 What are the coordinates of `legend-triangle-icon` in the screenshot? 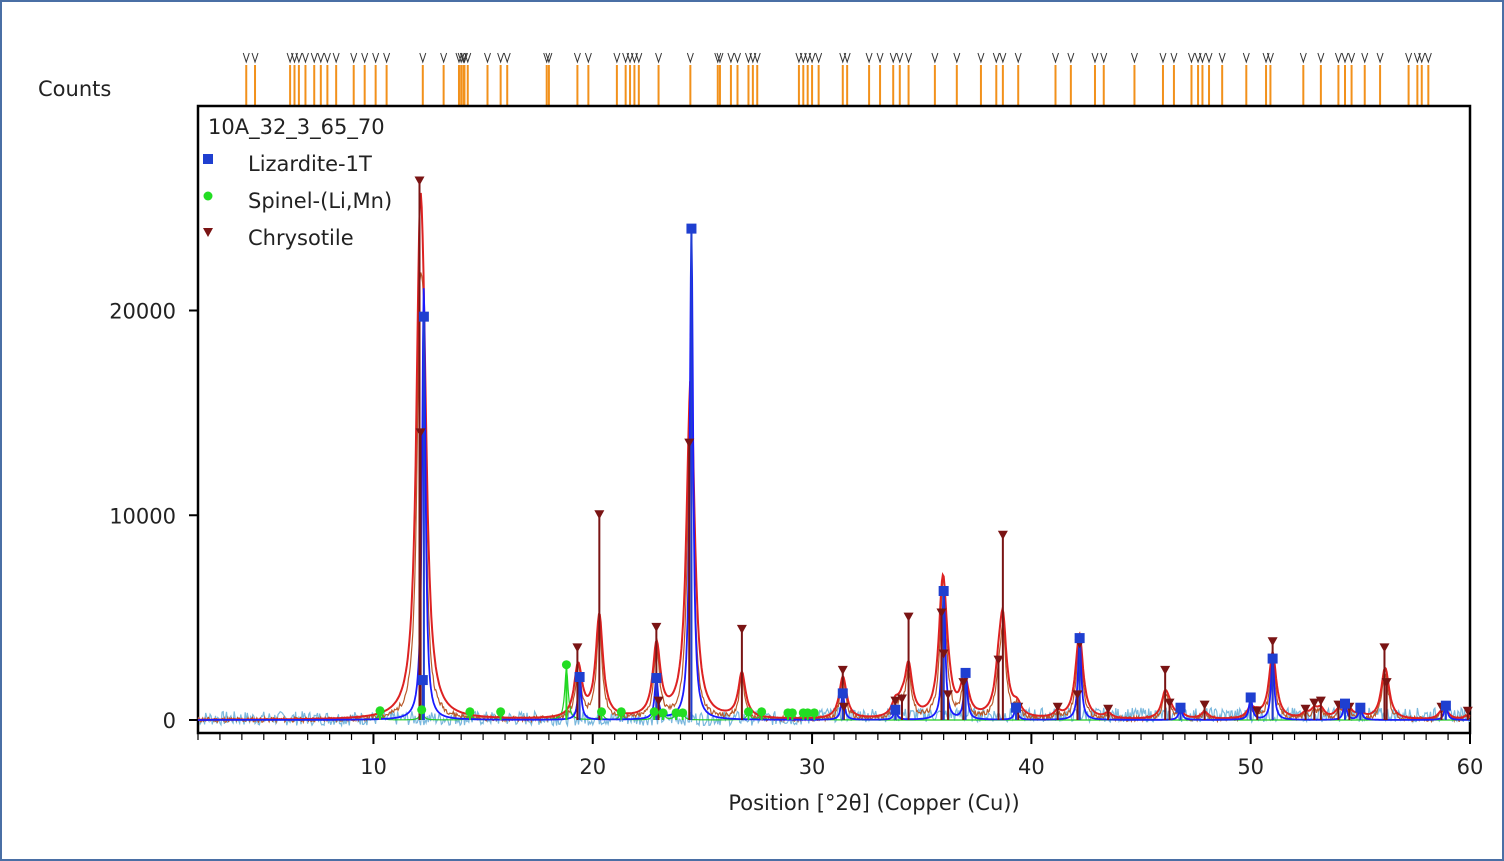 It's located at (208, 232).